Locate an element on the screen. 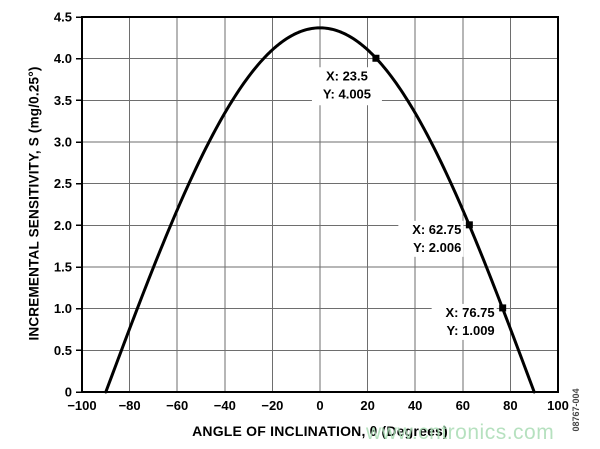 Image resolution: width=600 pixels, height=449 pixels. y-tick-label: 2.5 is located at coordinates (63, 183).